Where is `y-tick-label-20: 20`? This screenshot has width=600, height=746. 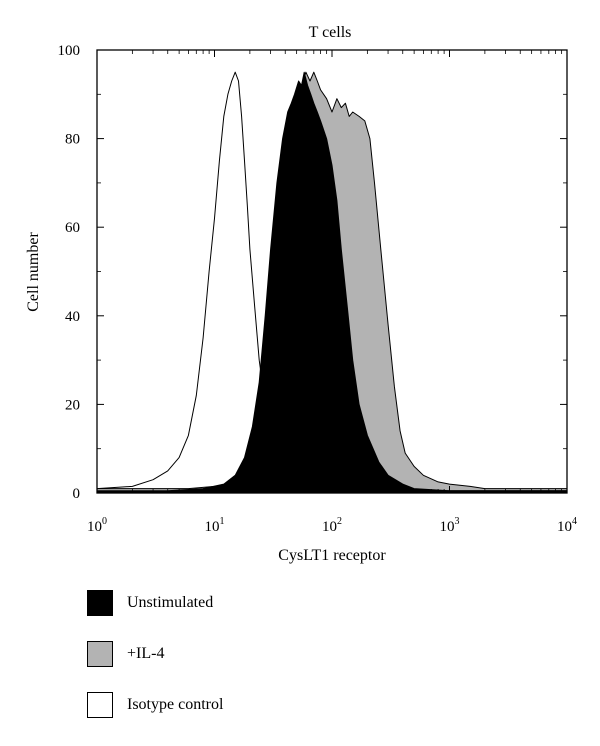 y-tick-label-20: 20 is located at coordinates (72, 405).